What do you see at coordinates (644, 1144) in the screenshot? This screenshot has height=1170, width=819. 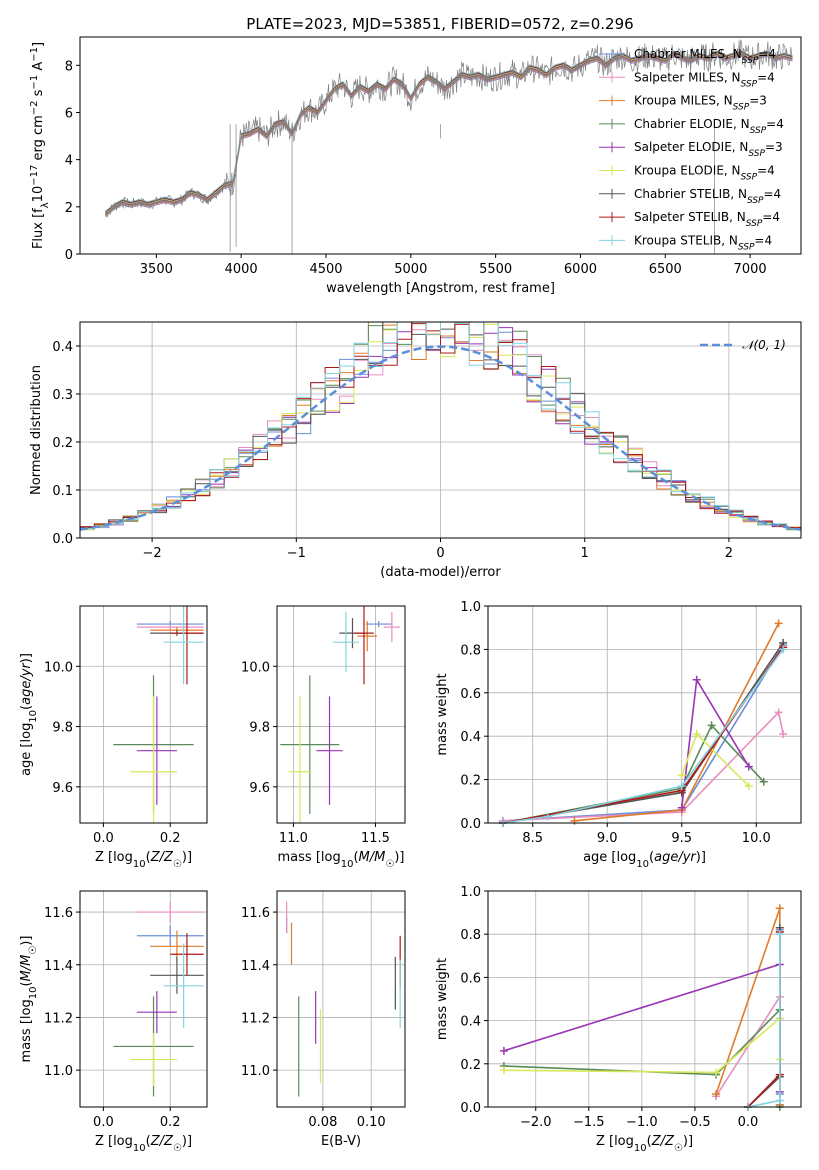 I see `weight-vs-Z-x-label: Z [log10(Z/Z☉)]` at bounding box center [644, 1144].